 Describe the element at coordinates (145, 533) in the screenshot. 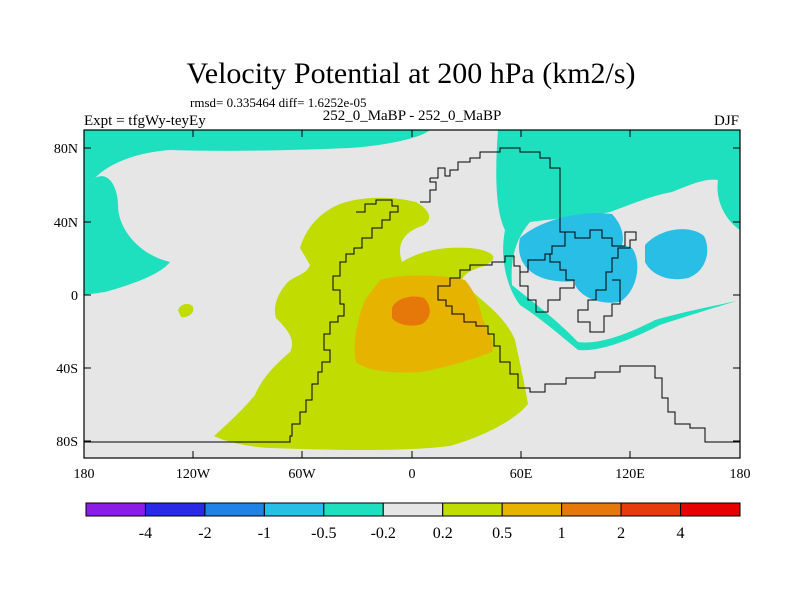

I see `colorbar-label: -4` at that location.